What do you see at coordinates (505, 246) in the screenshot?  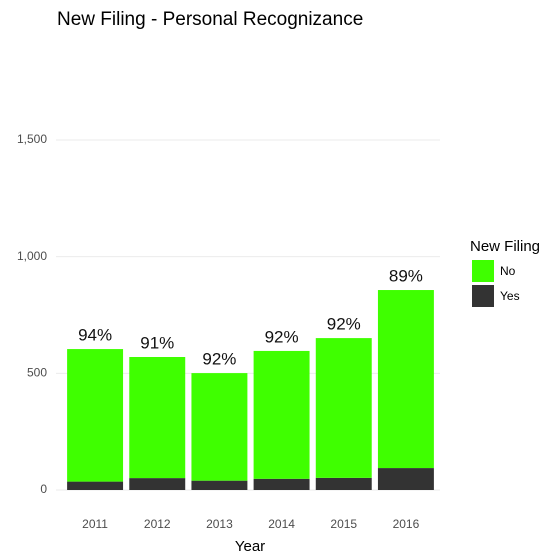 I see `legend-title: New Filing` at bounding box center [505, 246].